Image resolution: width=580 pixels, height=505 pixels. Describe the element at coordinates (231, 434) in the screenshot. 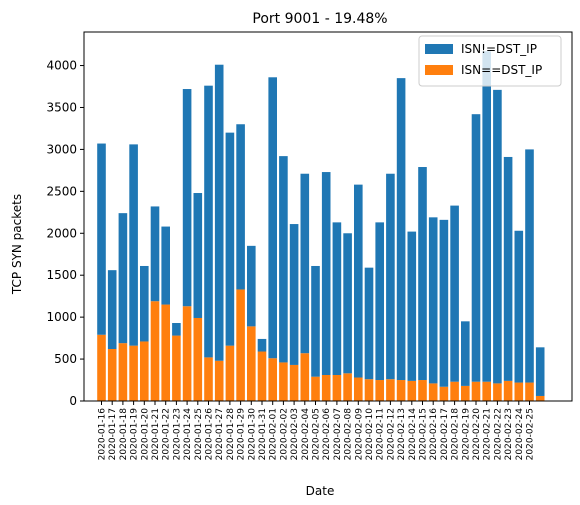

I see `x-tick-label: 2020-01-28` at that location.